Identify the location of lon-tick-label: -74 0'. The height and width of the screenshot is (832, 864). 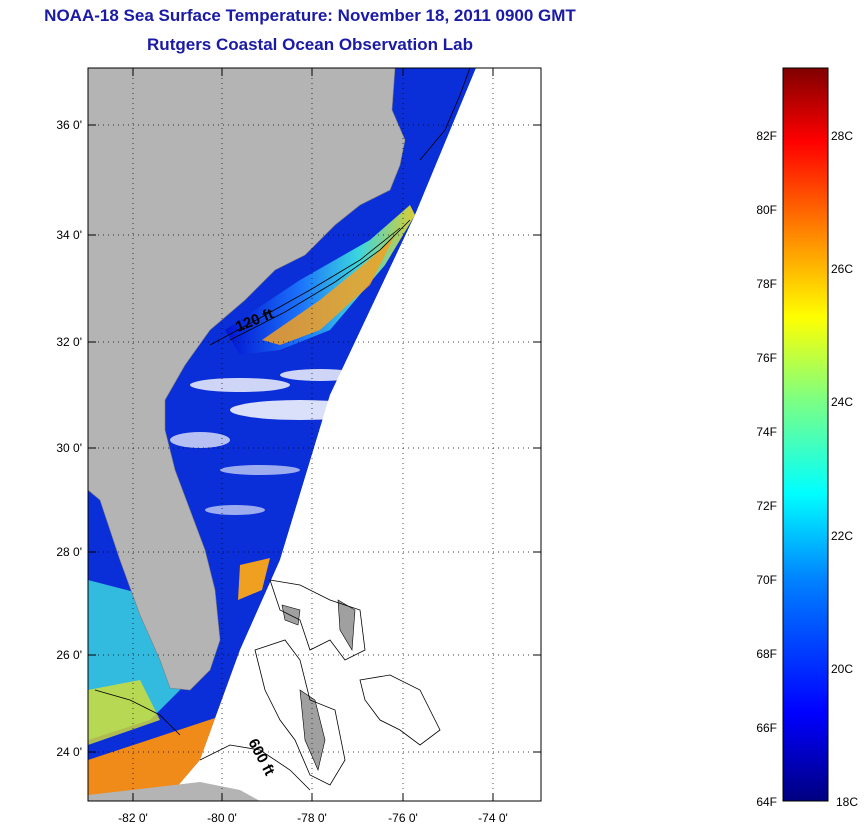
(493, 818).